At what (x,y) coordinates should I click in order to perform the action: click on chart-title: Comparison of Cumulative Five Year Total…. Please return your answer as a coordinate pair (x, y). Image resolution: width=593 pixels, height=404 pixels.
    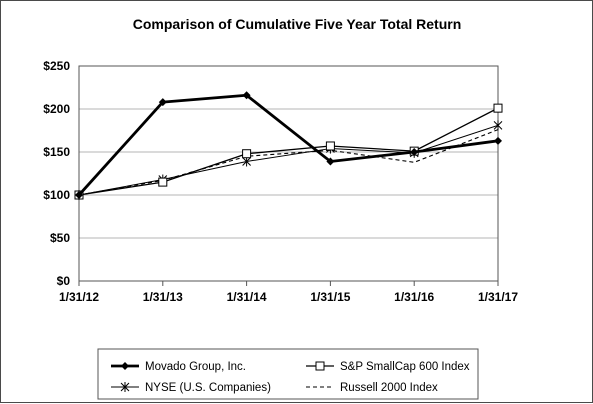
    Looking at the image, I should click on (297, 24).